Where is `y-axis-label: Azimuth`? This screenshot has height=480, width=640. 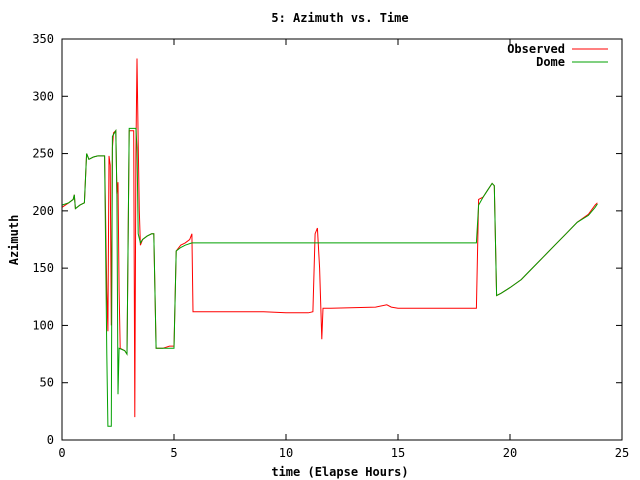 y-axis-label: Azimuth is located at coordinates (14, 240).